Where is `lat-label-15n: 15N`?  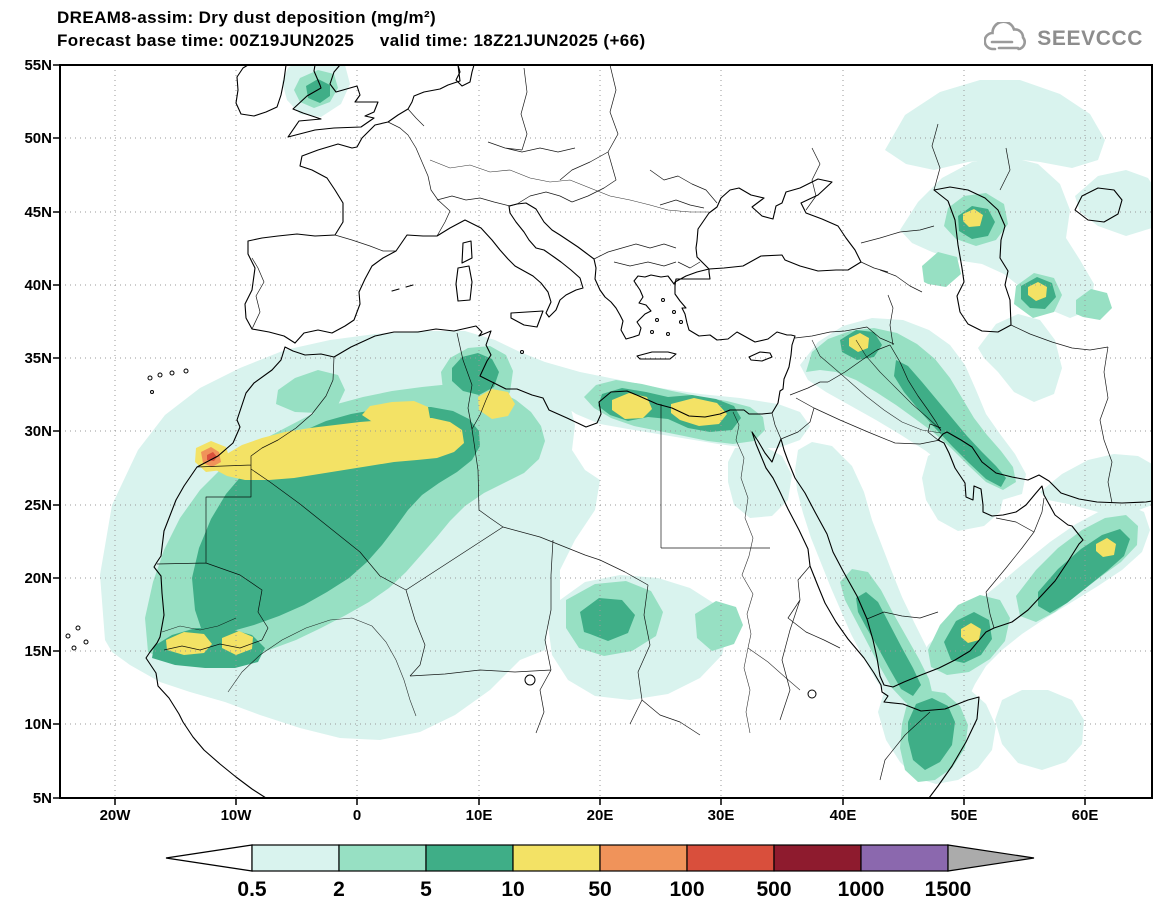 lat-label-15n: 15N is located at coordinates (38, 651).